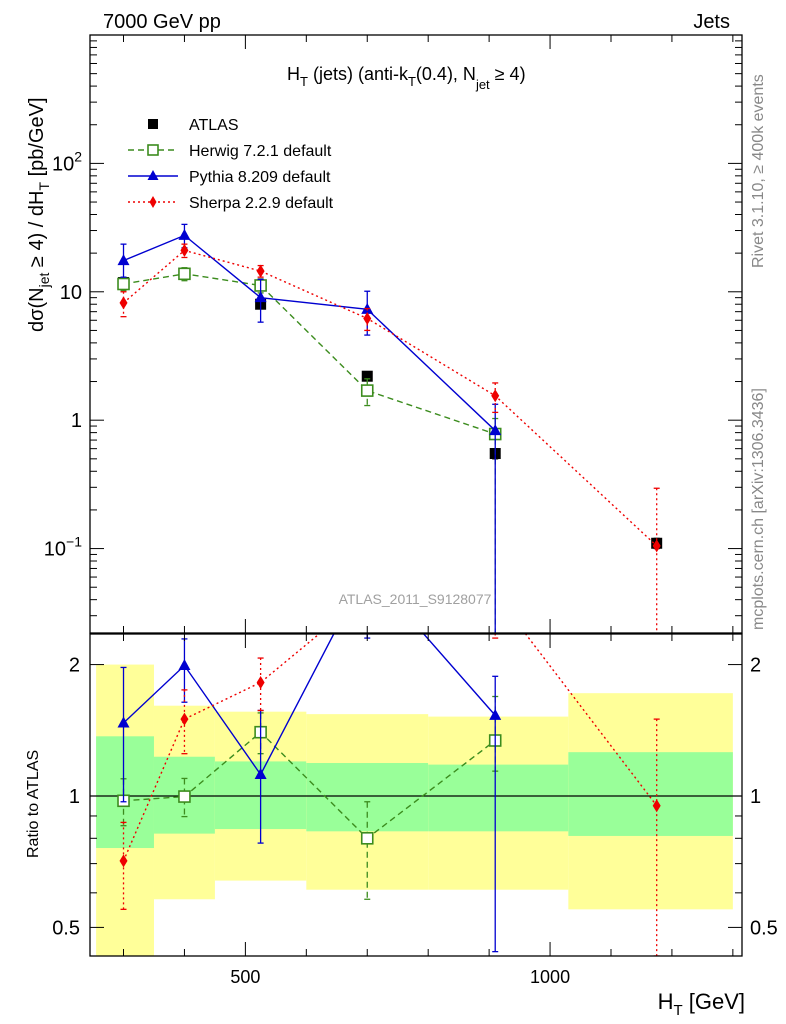  I want to click on header-left-label: 7000 GeV pp, so click(162, 22).